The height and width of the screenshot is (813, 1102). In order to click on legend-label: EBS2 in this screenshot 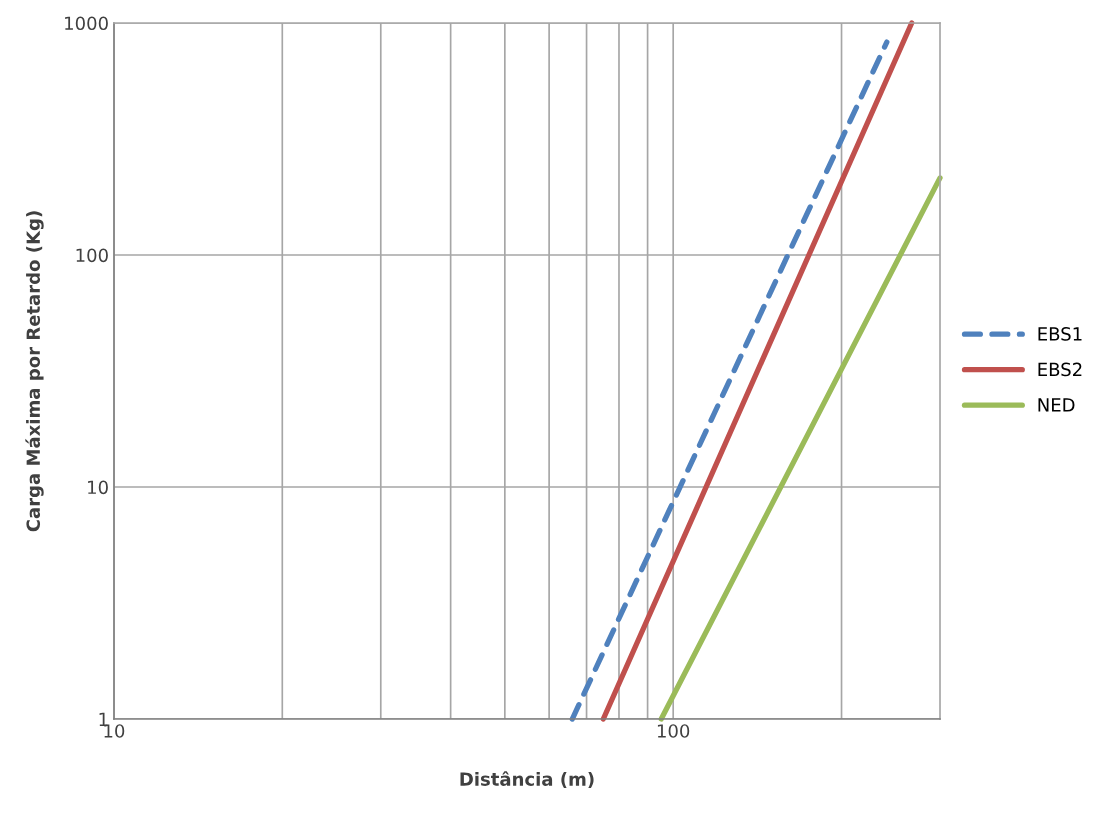, I will do `click(1060, 369)`.